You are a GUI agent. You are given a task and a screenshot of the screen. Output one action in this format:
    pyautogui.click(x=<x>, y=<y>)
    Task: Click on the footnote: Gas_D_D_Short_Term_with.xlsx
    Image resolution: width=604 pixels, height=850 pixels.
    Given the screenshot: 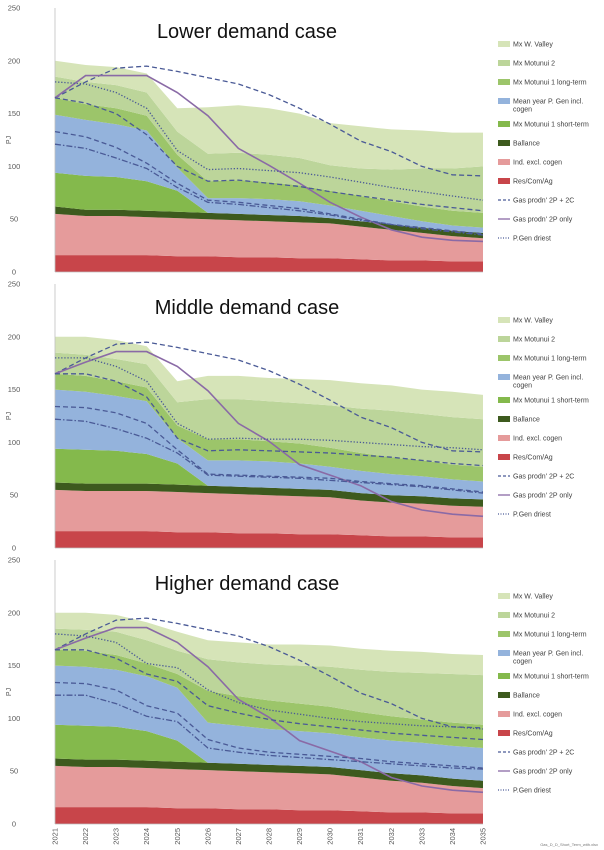 What is the action you would take?
    pyautogui.click(x=569, y=844)
    